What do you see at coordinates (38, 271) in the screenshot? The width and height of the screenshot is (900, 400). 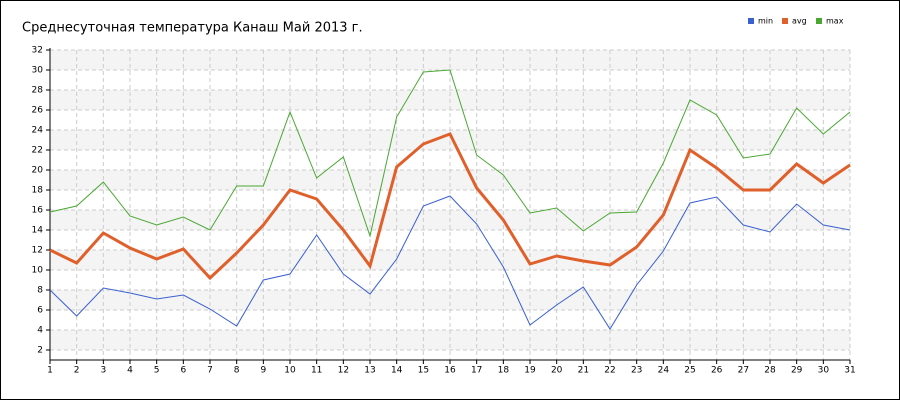 I see `y-tick-label: 10` at bounding box center [38, 271].